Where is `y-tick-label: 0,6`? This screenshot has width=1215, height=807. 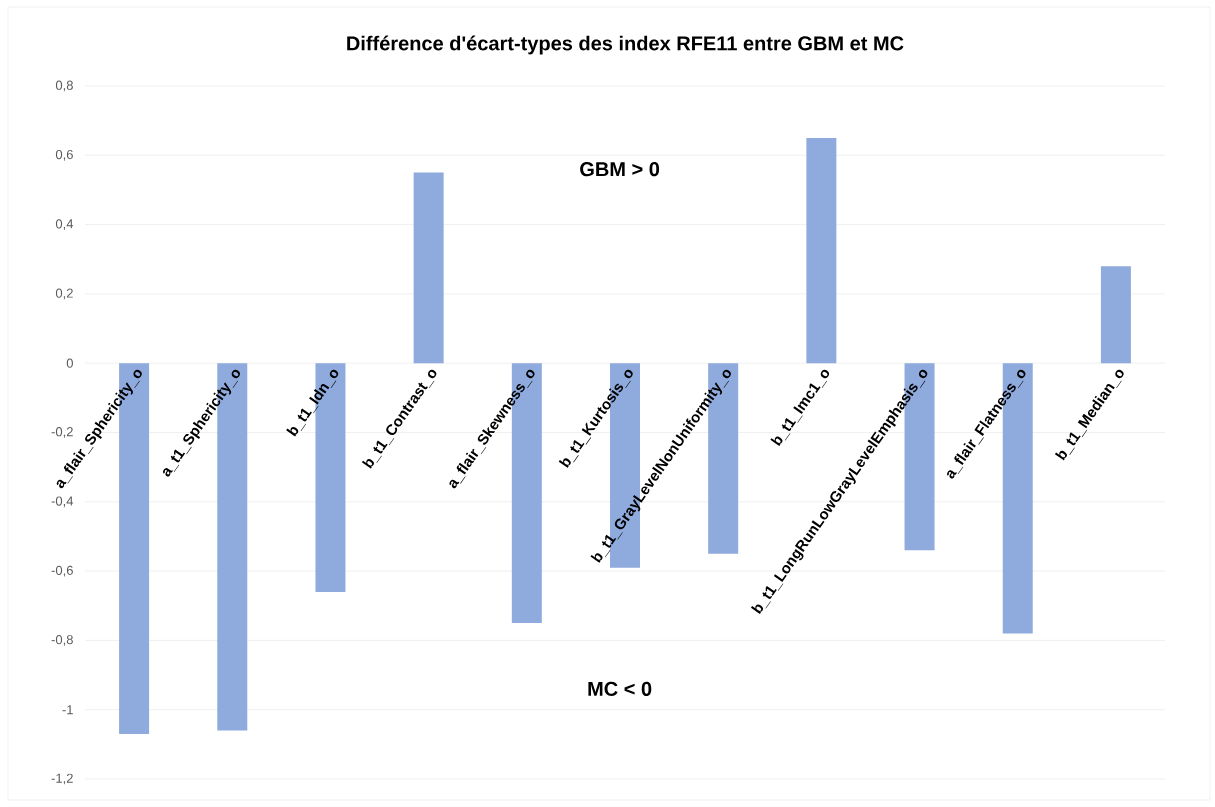
y-tick-label: 0,6 is located at coordinates (64, 155).